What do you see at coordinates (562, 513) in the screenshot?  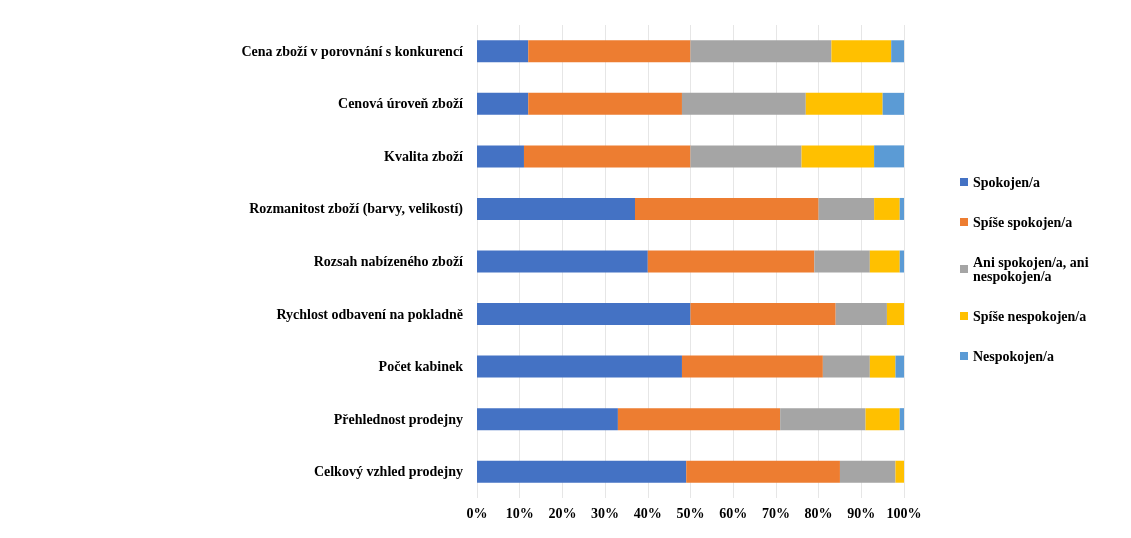 I see `x-tick-label: 20%` at bounding box center [562, 513].